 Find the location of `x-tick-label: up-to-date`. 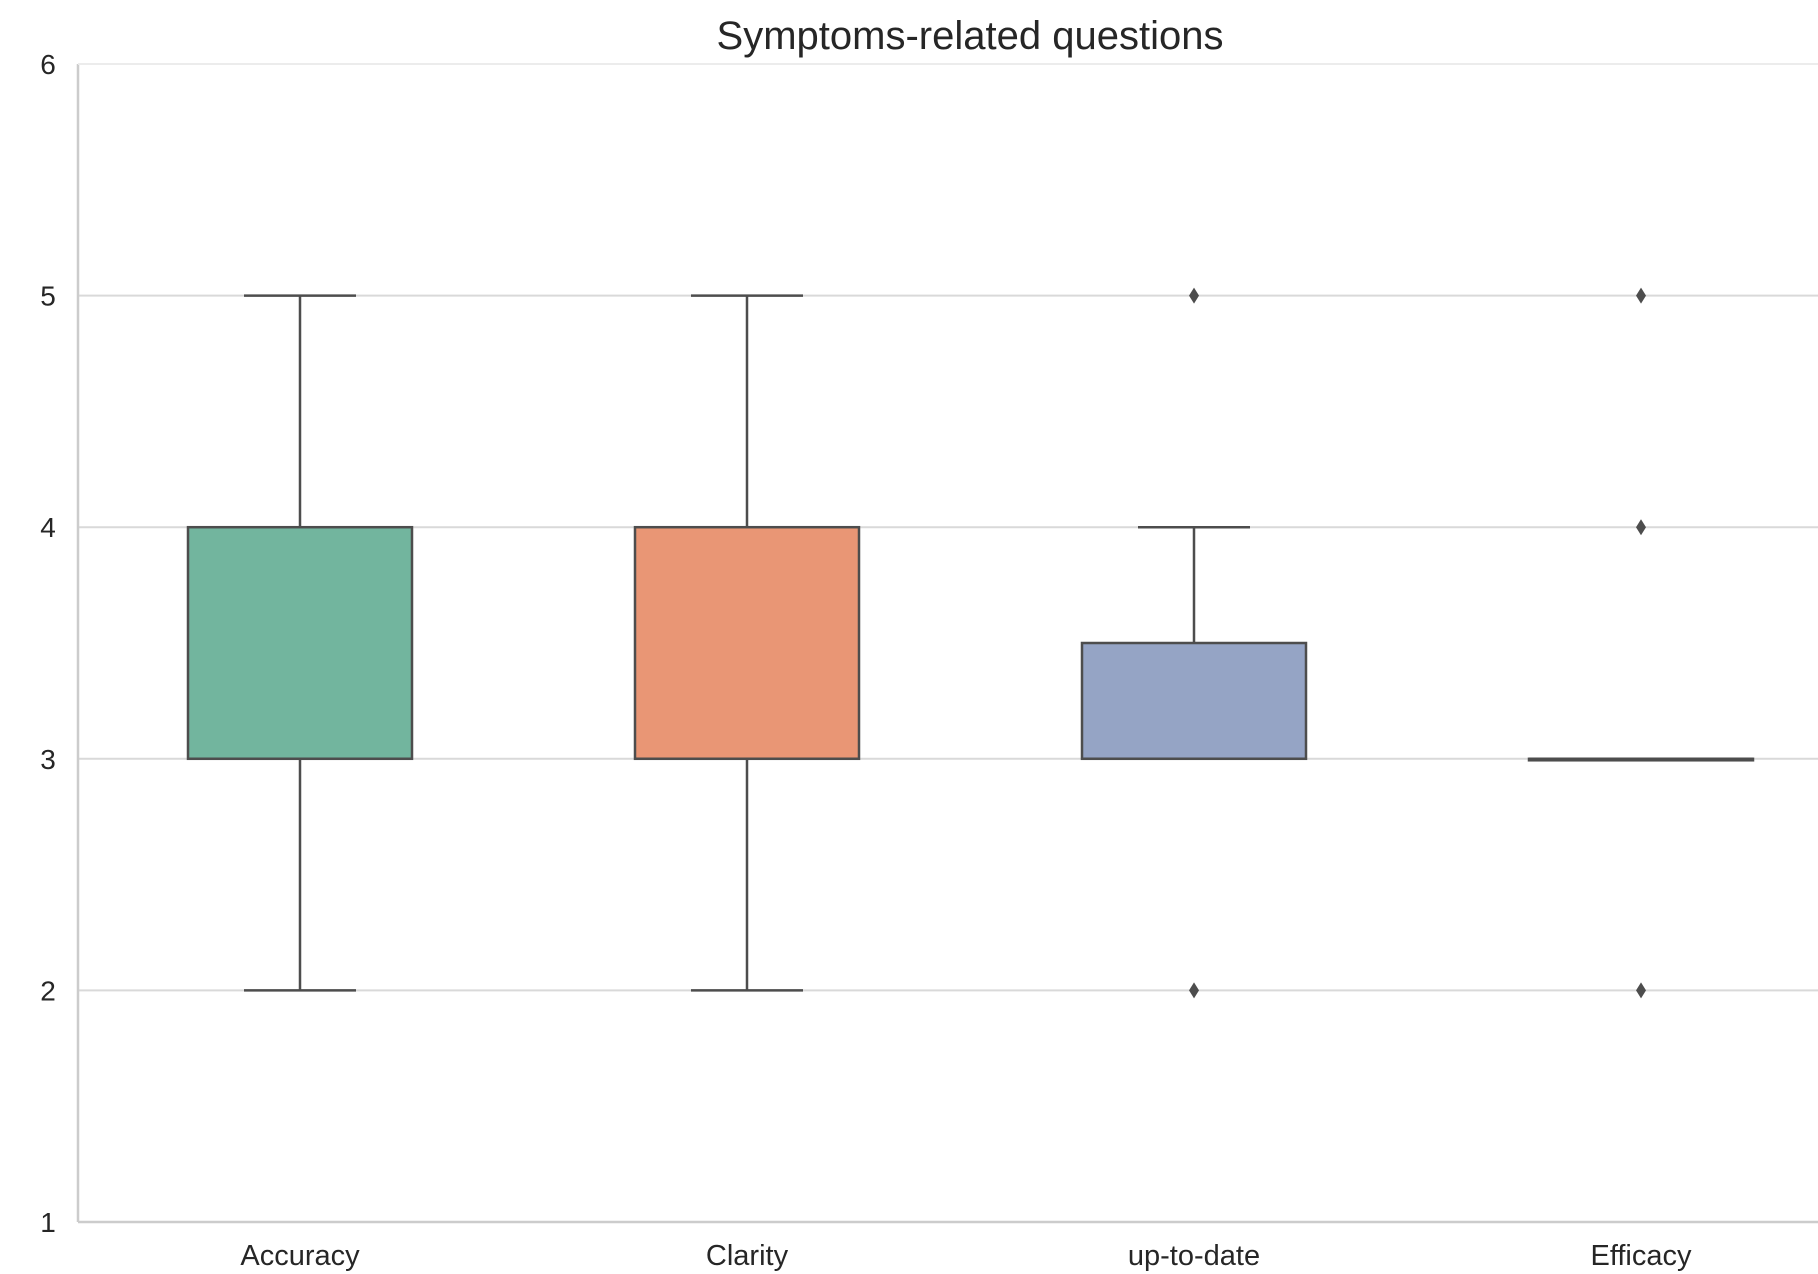

x-tick-label: up-to-date is located at coordinates (1194, 1256).